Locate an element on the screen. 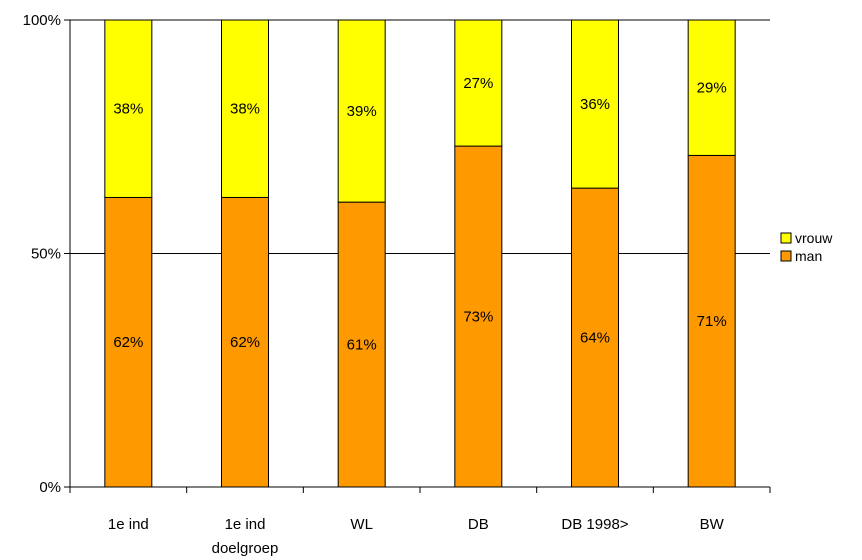 The image size is (862, 560). y-tick-label-0: 0% is located at coordinates (50, 487).